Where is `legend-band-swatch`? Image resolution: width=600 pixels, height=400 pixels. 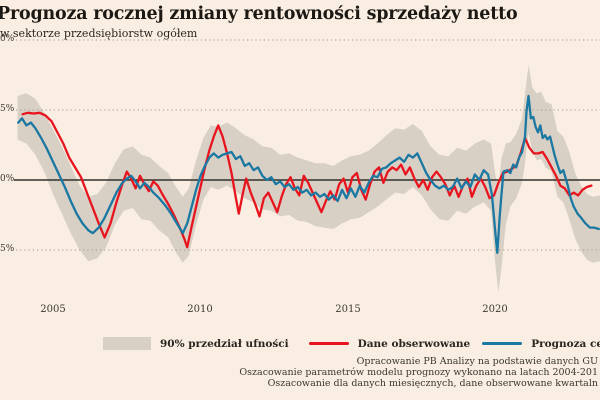 legend-band-swatch is located at coordinates (127, 343).